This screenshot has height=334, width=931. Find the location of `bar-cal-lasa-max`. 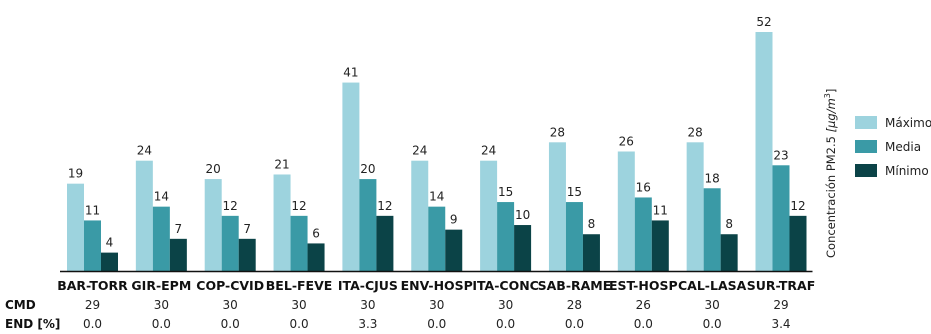

bar-cal-lasa-max is located at coordinates (695, 206).